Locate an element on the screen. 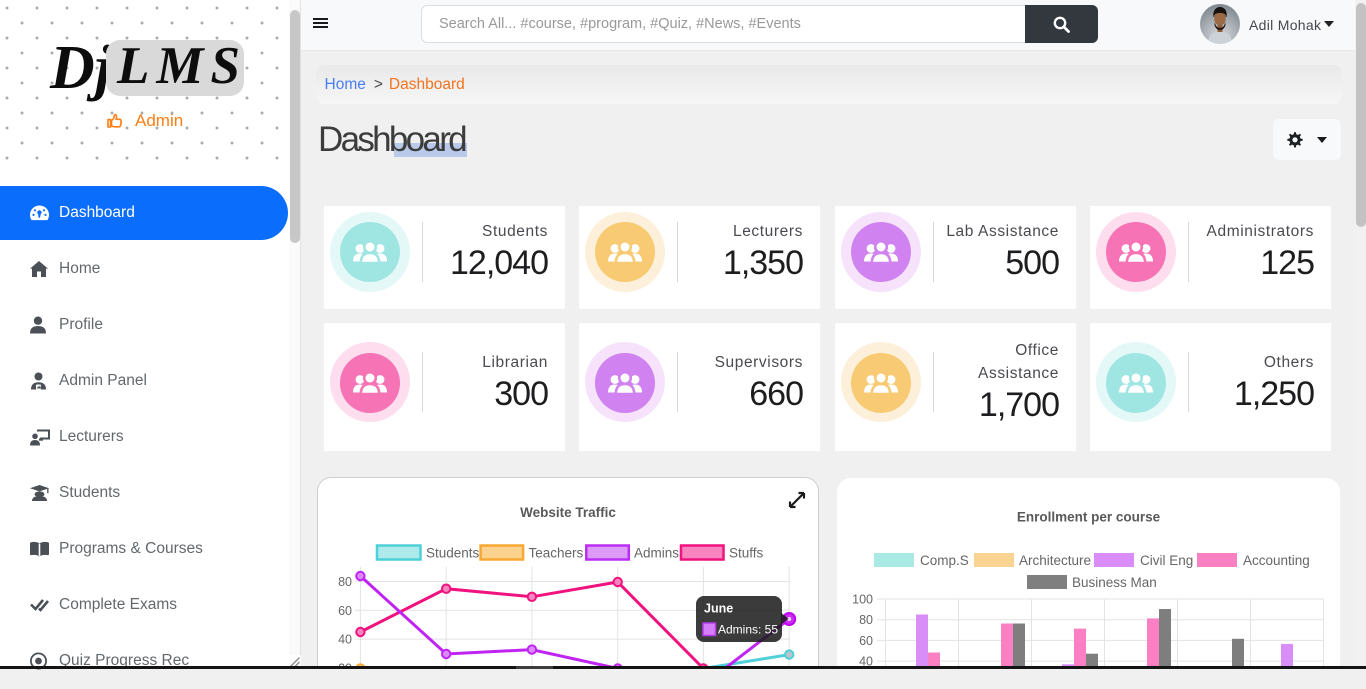 The height and width of the screenshot is (689, 1366). svg-text: Admins: 55 is located at coordinates (748, 630).